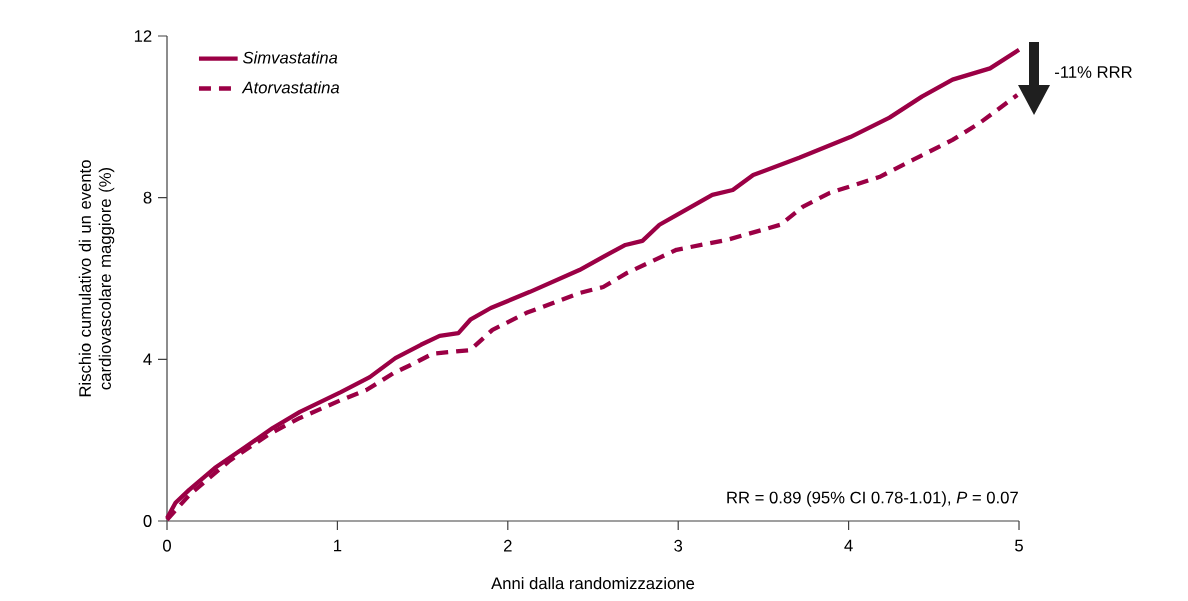  What do you see at coordinates (508, 545) in the screenshot?
I see `x-tick-label: 2` at bounding box center [508, 545].